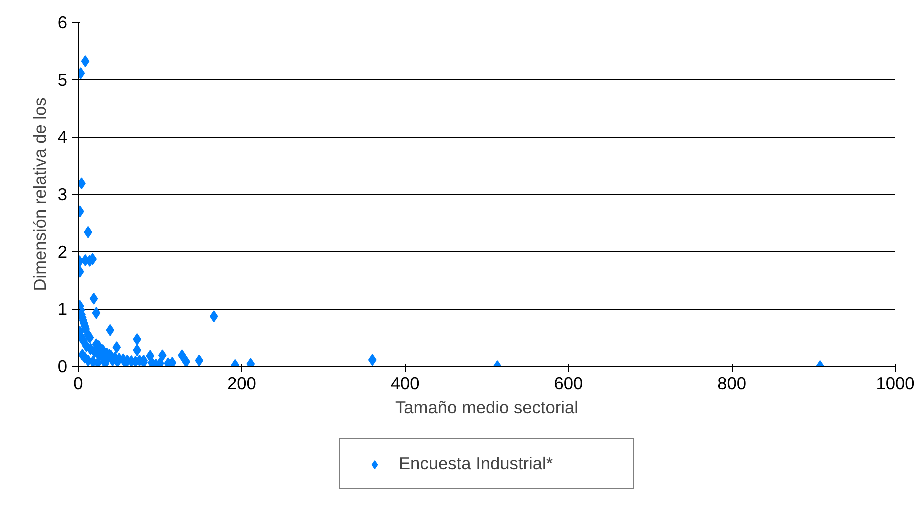  What do you see at coordinates (79, 384) in the screenshot?
I see `x-tick-label: 0` at bounding box center [79, 384].